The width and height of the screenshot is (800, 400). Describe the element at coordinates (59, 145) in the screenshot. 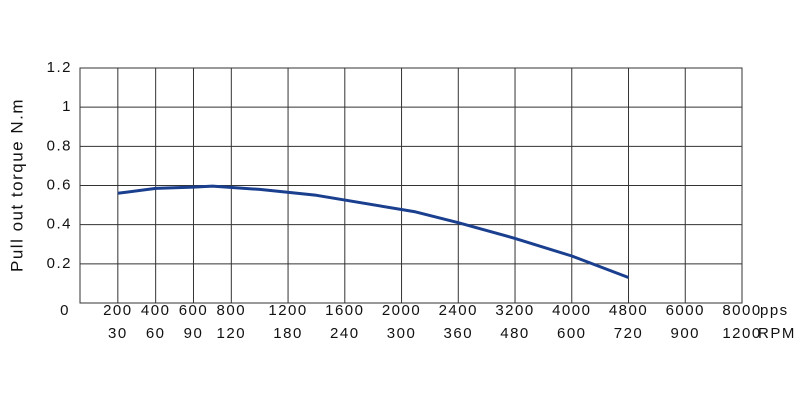

I see `y-tick-label: 0.8` at that location.